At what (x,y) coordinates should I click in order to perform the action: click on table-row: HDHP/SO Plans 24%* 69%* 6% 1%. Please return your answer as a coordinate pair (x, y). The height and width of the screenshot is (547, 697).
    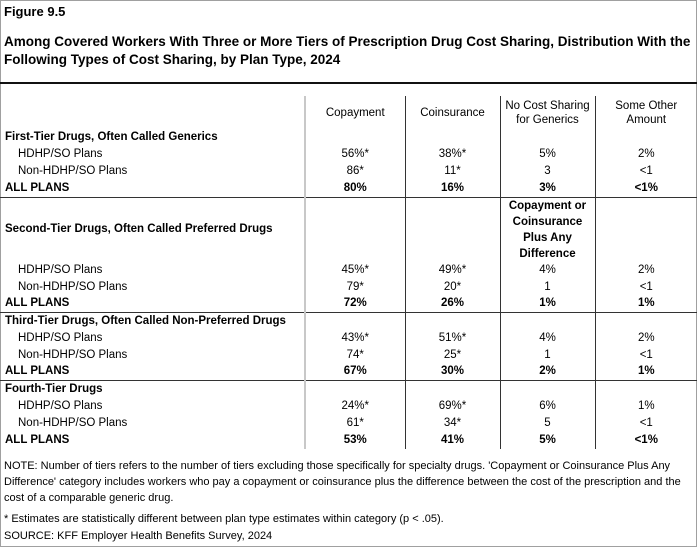
    Looking at the image, I should click on (348, 406).